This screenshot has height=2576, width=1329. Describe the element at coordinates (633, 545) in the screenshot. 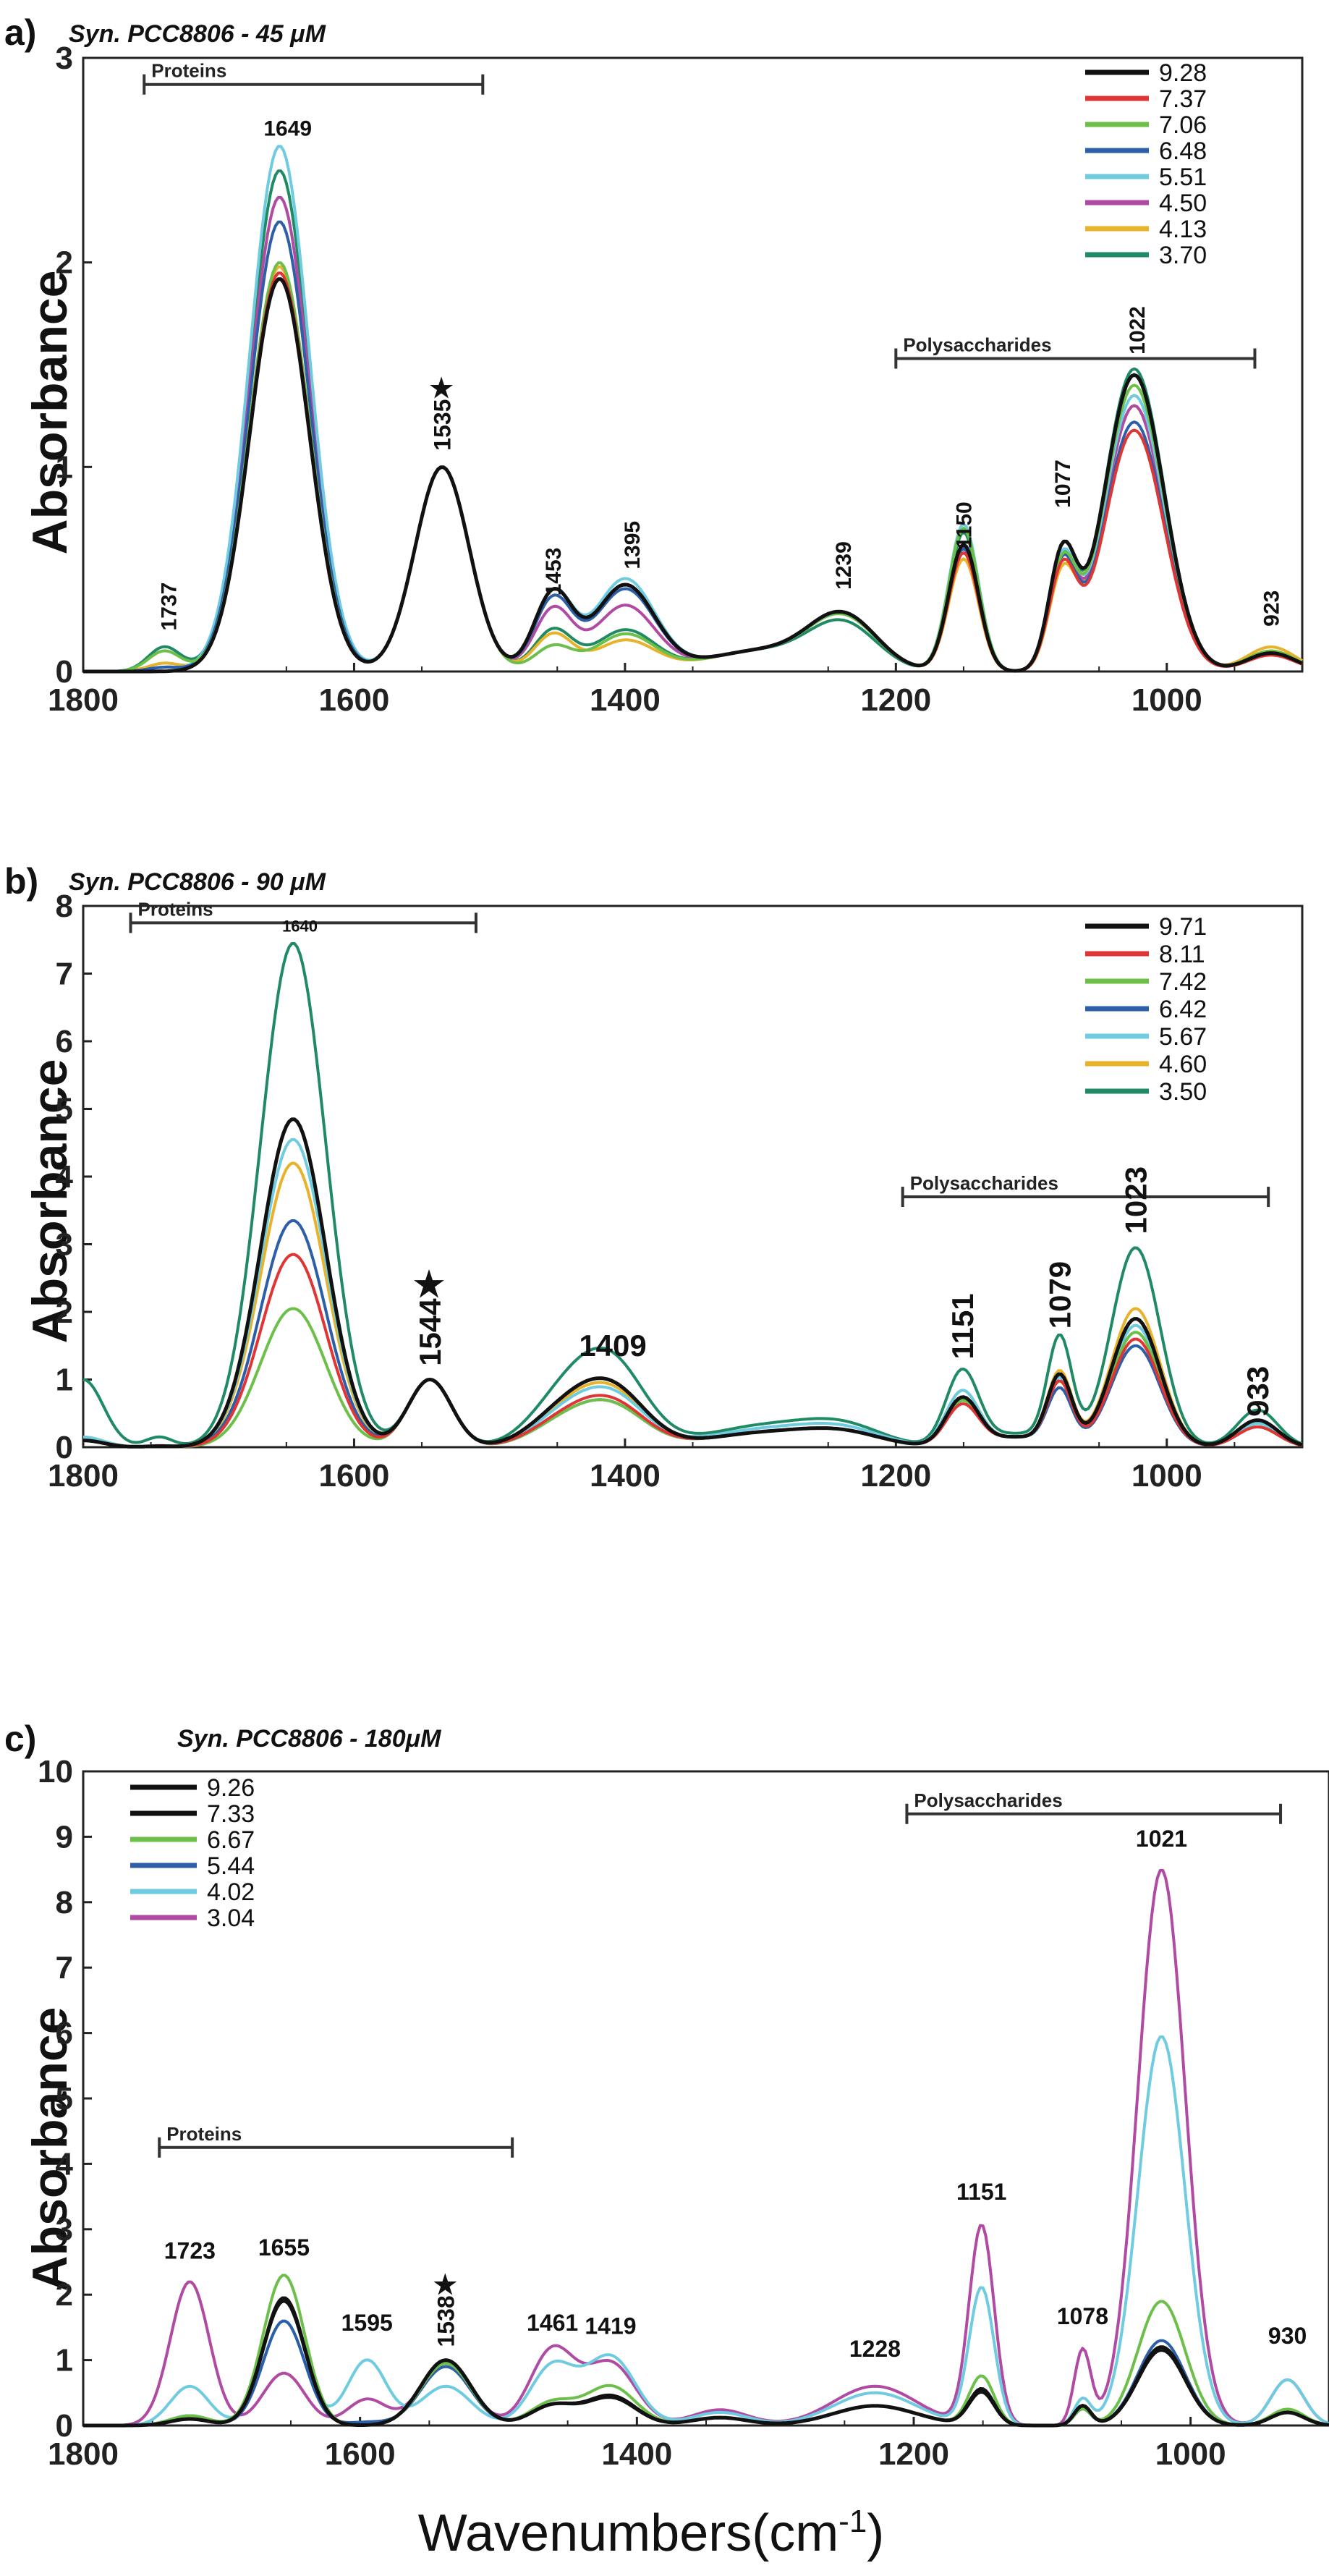

I see `peak-annotation: 1395` at that location.